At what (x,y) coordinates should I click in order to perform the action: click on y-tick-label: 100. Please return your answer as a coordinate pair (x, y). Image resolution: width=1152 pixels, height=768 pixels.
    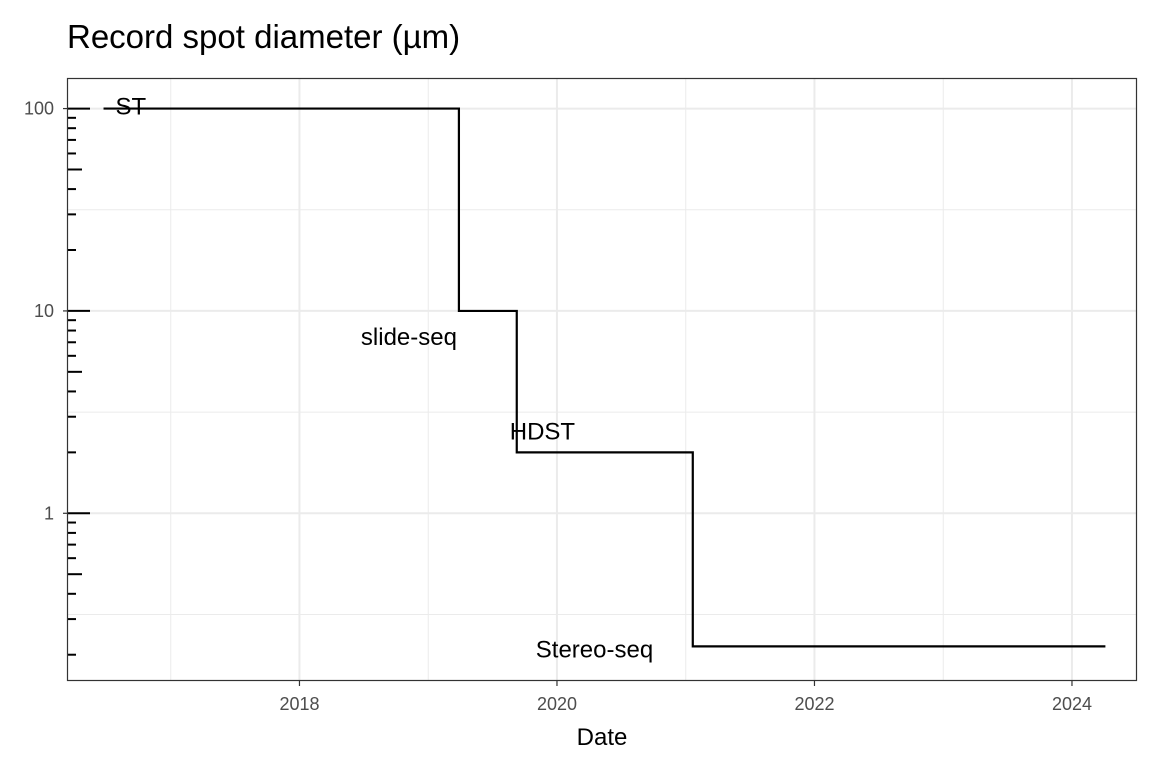
    Looking at the image, I should click on (39, 109).